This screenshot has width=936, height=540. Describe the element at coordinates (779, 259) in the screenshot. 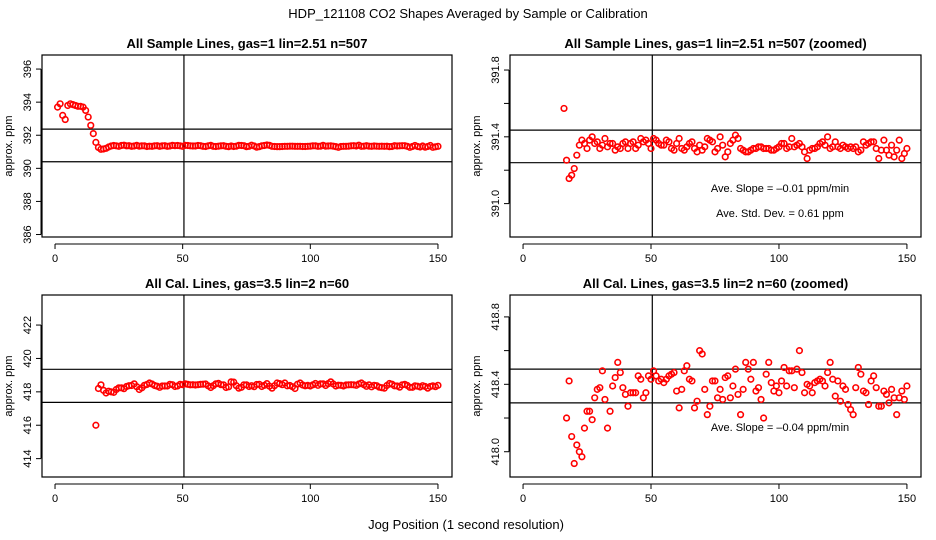

I see `x-tick-label: 100` at that location.